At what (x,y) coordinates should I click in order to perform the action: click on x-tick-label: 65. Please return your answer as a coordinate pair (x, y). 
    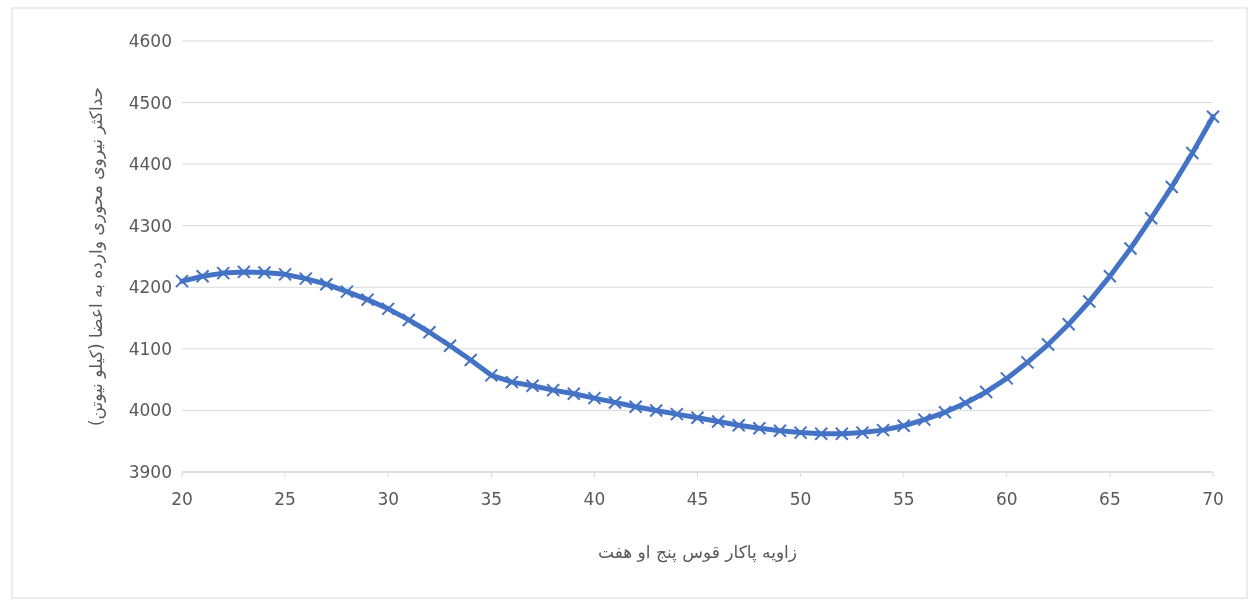
    Looking at the image, I should click on (1110, 499).